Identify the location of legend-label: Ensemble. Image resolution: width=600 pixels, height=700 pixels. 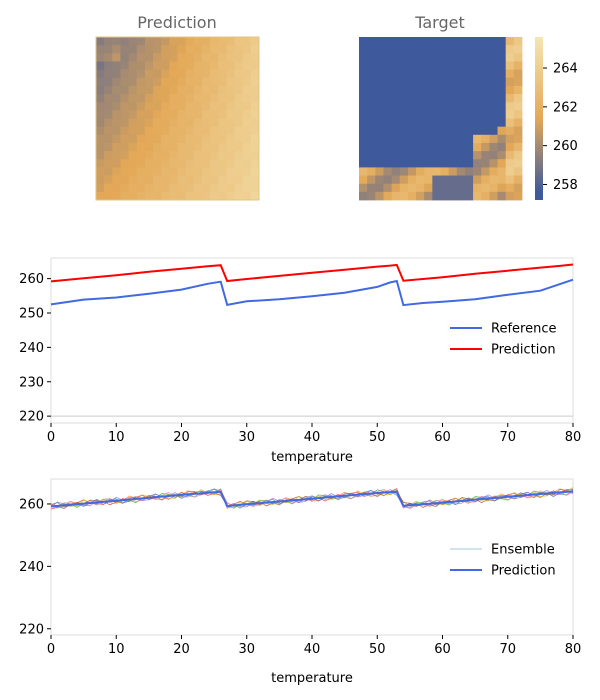
(523, 550).